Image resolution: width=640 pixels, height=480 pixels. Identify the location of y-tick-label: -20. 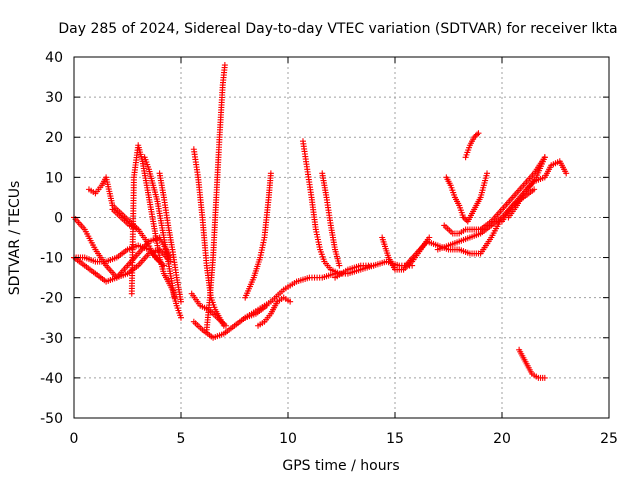
(51, 299).